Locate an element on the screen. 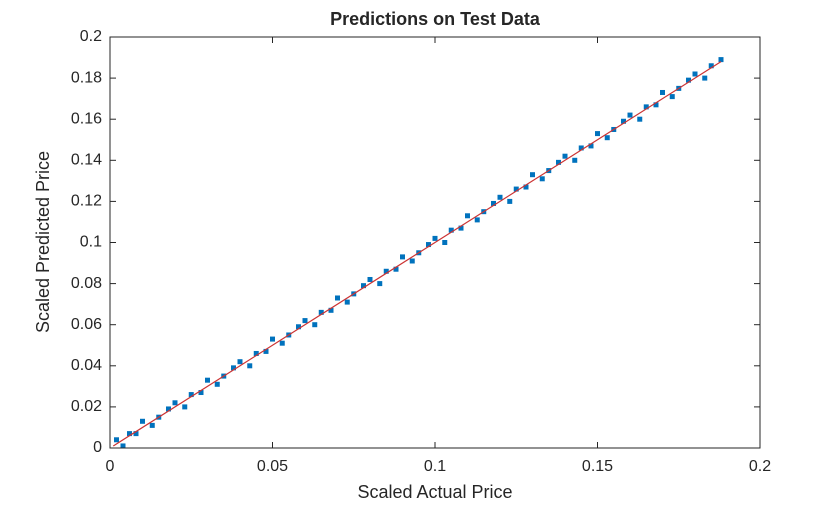 This screenshot has width=840, height=506. y-tick-label: 0.1 is located at coordinates (91, 242).